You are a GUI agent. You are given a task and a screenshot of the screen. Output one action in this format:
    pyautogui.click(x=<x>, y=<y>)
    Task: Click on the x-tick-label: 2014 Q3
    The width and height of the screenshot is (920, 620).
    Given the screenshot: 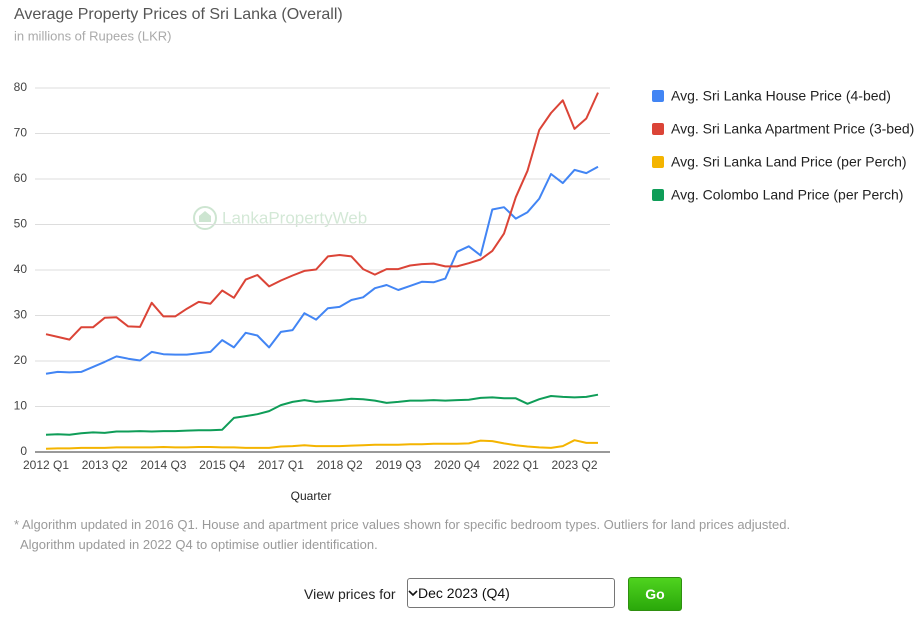 What is the action you would take?
    pyautogui.click(x=163, y=465)
    